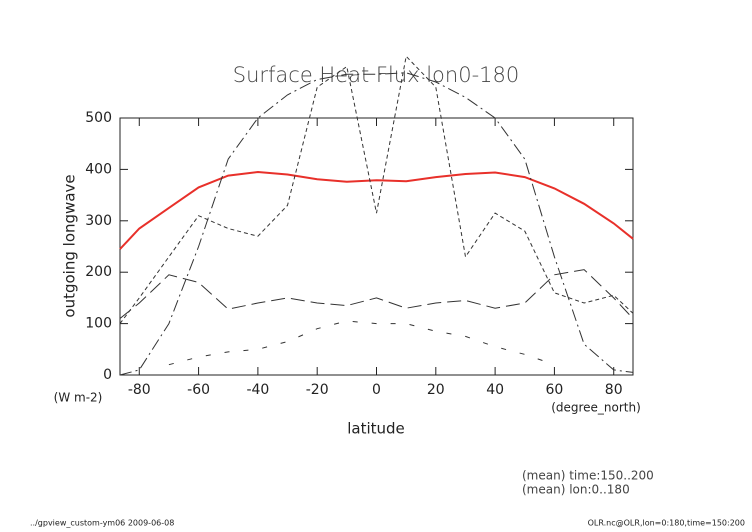  I want to click on y-tick-label: 0, so click(107, 375).